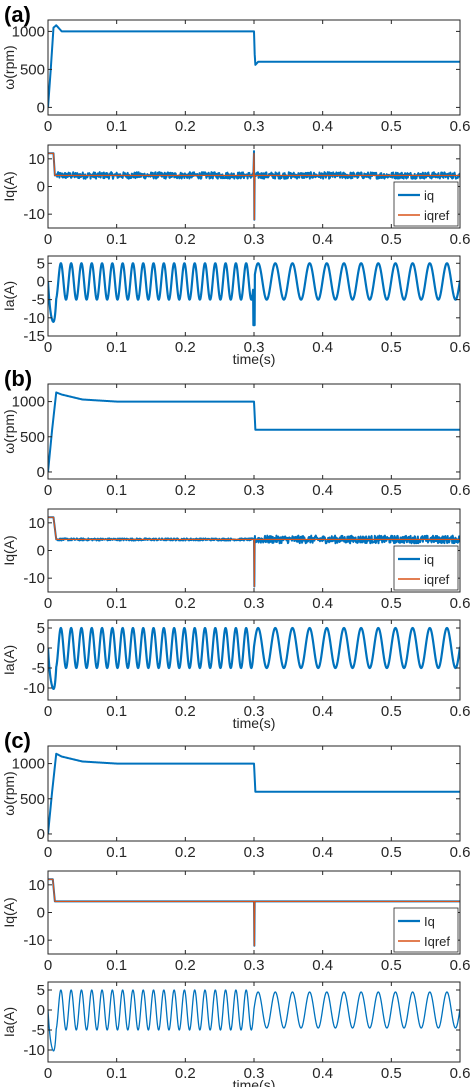  Describe the element at coordinates (429, 559) in the screenshot. I see `legend-label: iq` at that location.